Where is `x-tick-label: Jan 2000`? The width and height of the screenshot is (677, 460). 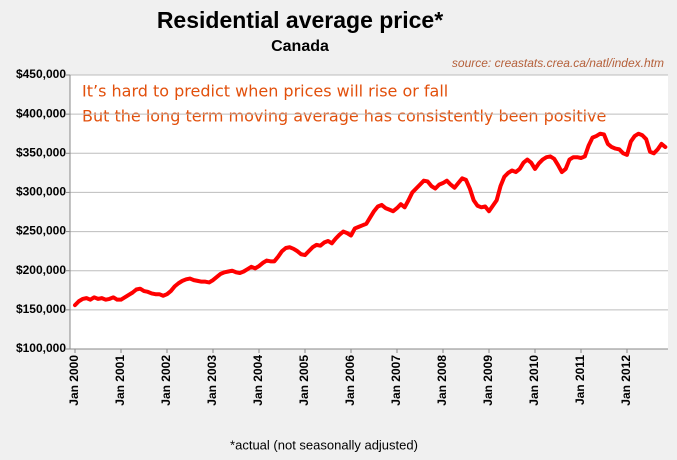 x-tick-label: Jan 2000 is located at coordinates (74, 380).